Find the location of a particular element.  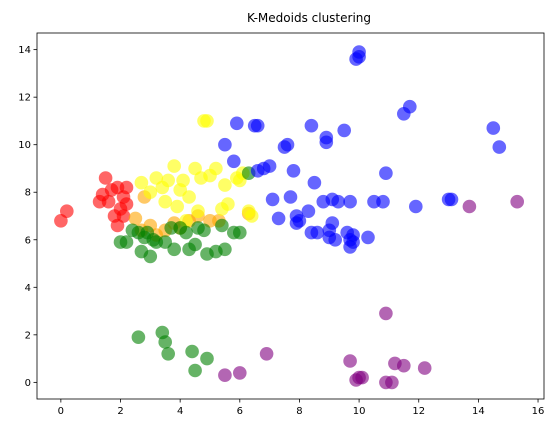

x-tick-label: 4 is located at coordinates (180, 411).